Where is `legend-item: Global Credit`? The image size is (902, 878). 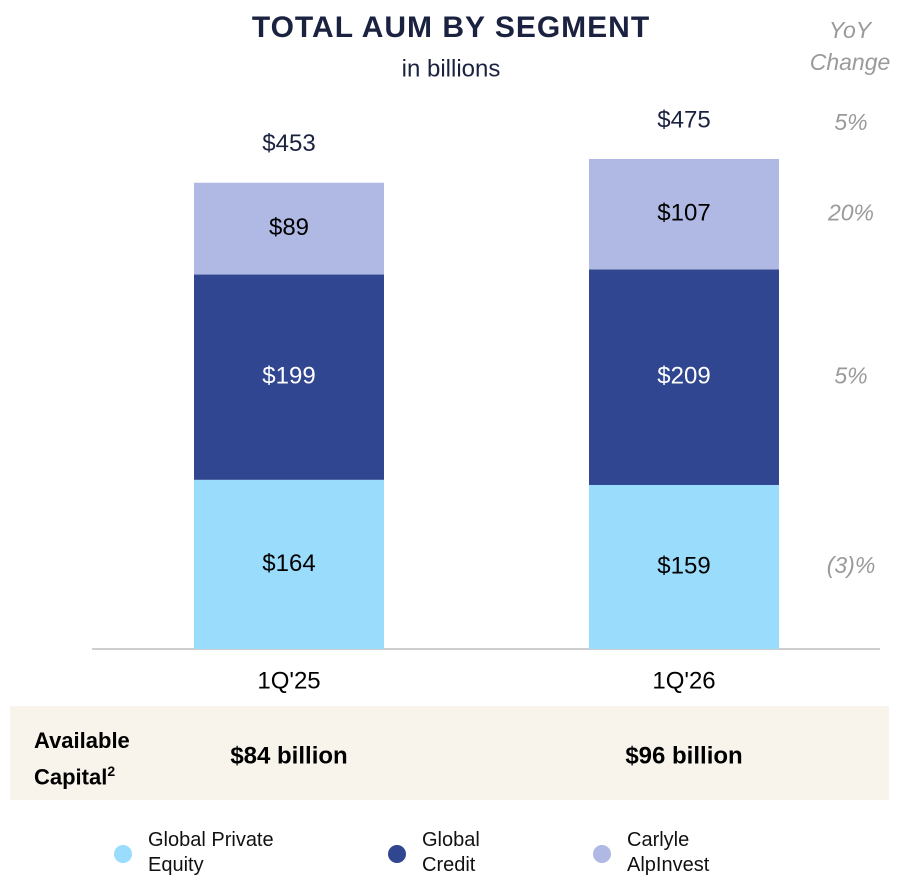
legend-item: Global Credit is located at coordinates (460, 853).